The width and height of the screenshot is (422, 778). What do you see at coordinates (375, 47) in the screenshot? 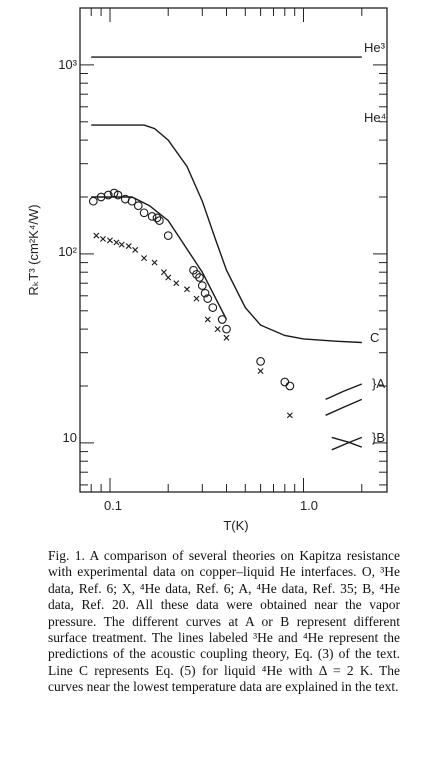
I see `label-he3: He³` at bounding box center [375, 47].